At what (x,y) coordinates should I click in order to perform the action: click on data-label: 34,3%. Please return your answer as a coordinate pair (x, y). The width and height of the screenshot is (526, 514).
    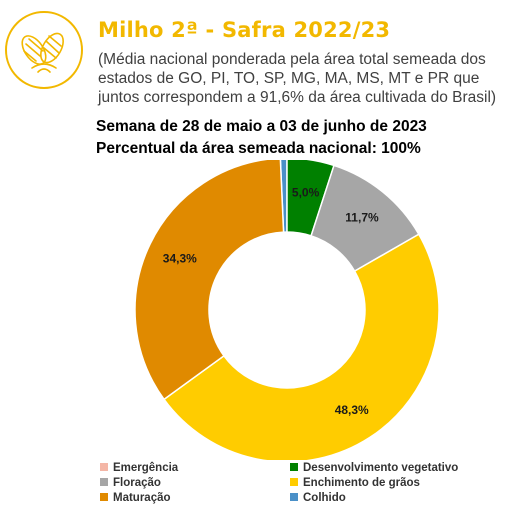
    Looking at the image, I should click on (180, 258).